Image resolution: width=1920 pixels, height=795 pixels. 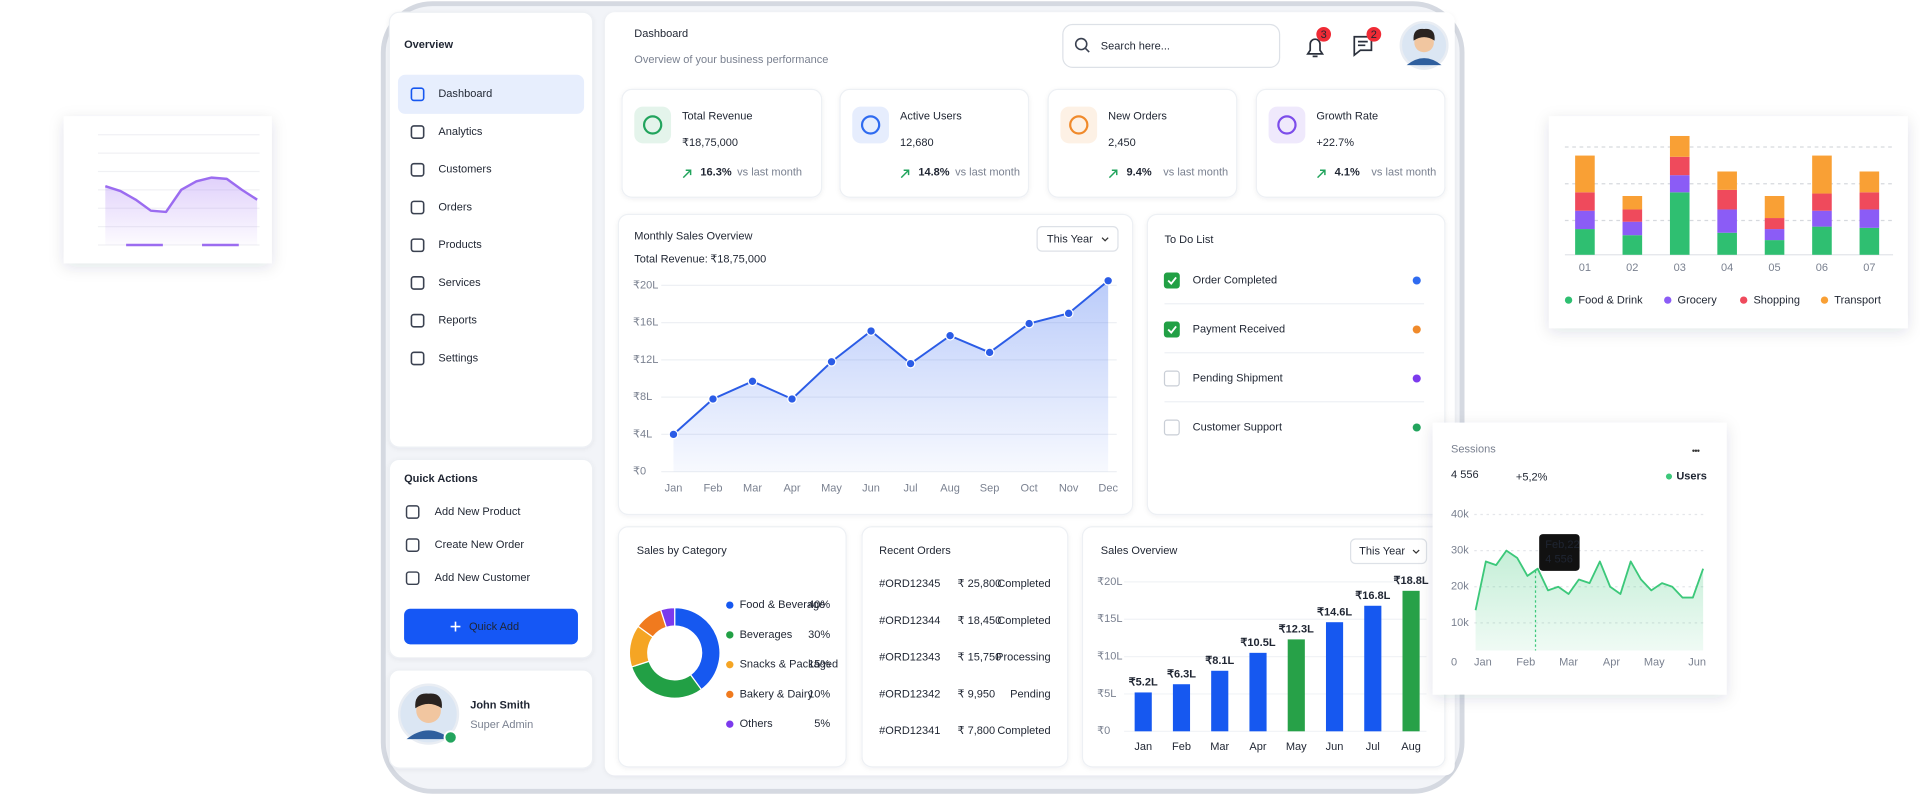 What do you see at coordinates (1171, 45) in the screenshot?
I see `search-box` at bounding box center [1171, 45].